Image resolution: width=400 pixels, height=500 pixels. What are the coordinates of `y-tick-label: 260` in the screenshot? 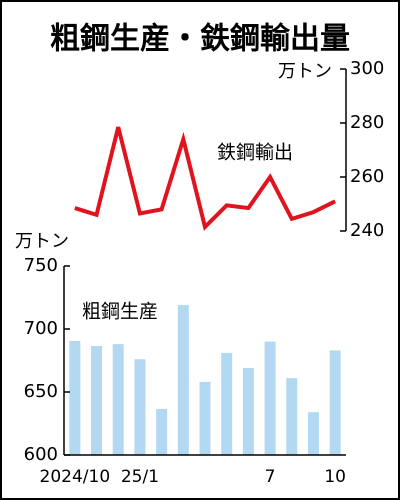 It's located at (367, 176).